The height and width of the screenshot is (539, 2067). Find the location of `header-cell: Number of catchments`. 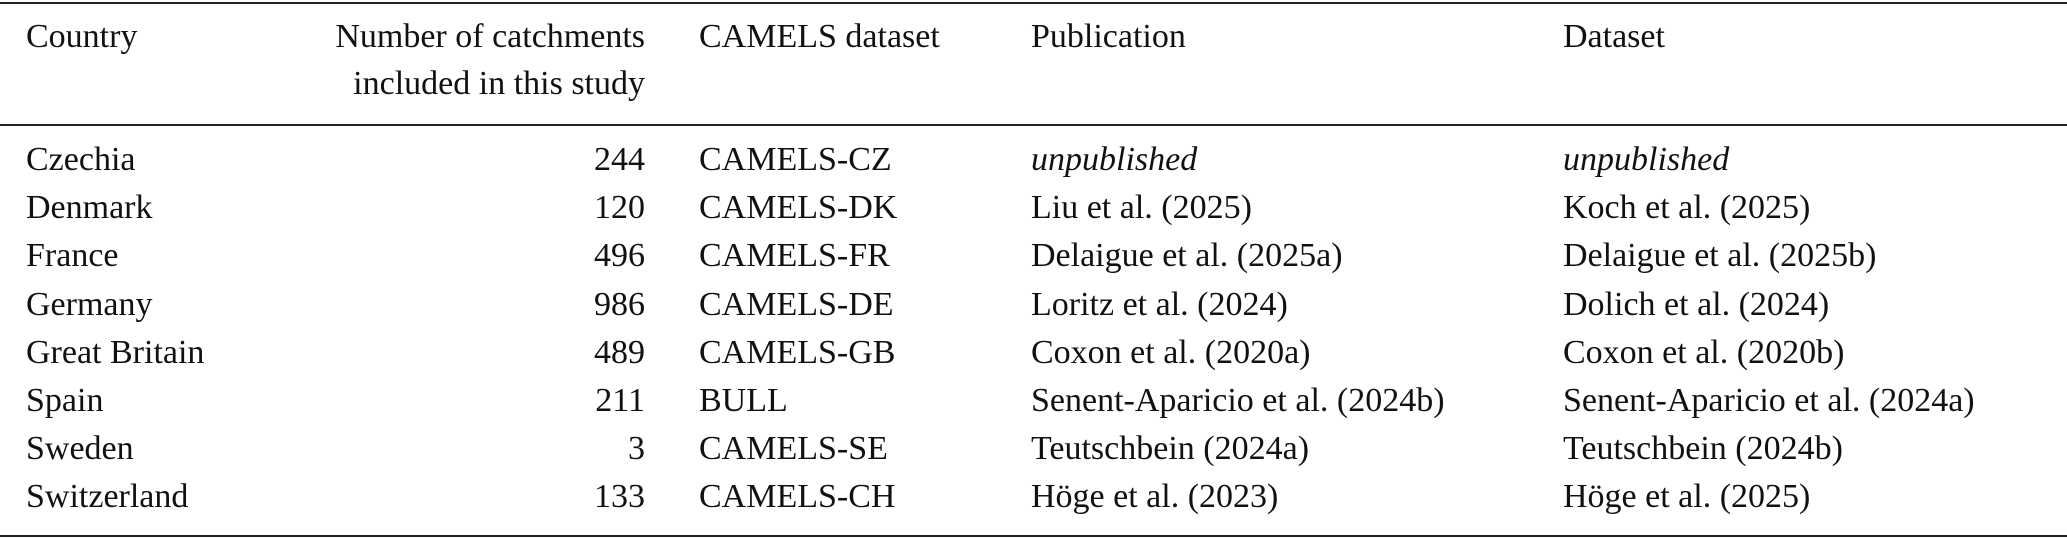

header-cell: Number of catchments is located at coordinates (490, 36).